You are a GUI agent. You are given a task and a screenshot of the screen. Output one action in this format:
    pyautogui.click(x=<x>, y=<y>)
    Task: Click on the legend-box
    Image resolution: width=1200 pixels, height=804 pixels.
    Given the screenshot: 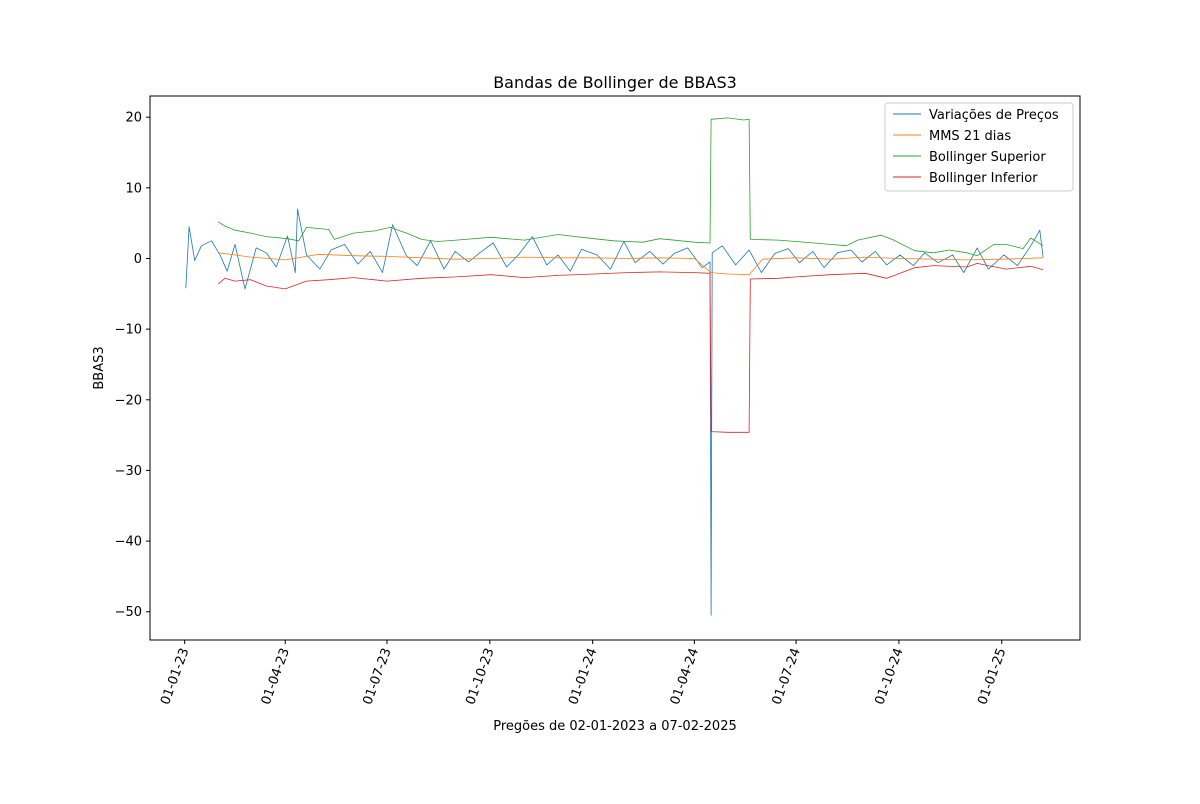 What is the action you would take?
    pyautogui.click(x=979, y=147)
    